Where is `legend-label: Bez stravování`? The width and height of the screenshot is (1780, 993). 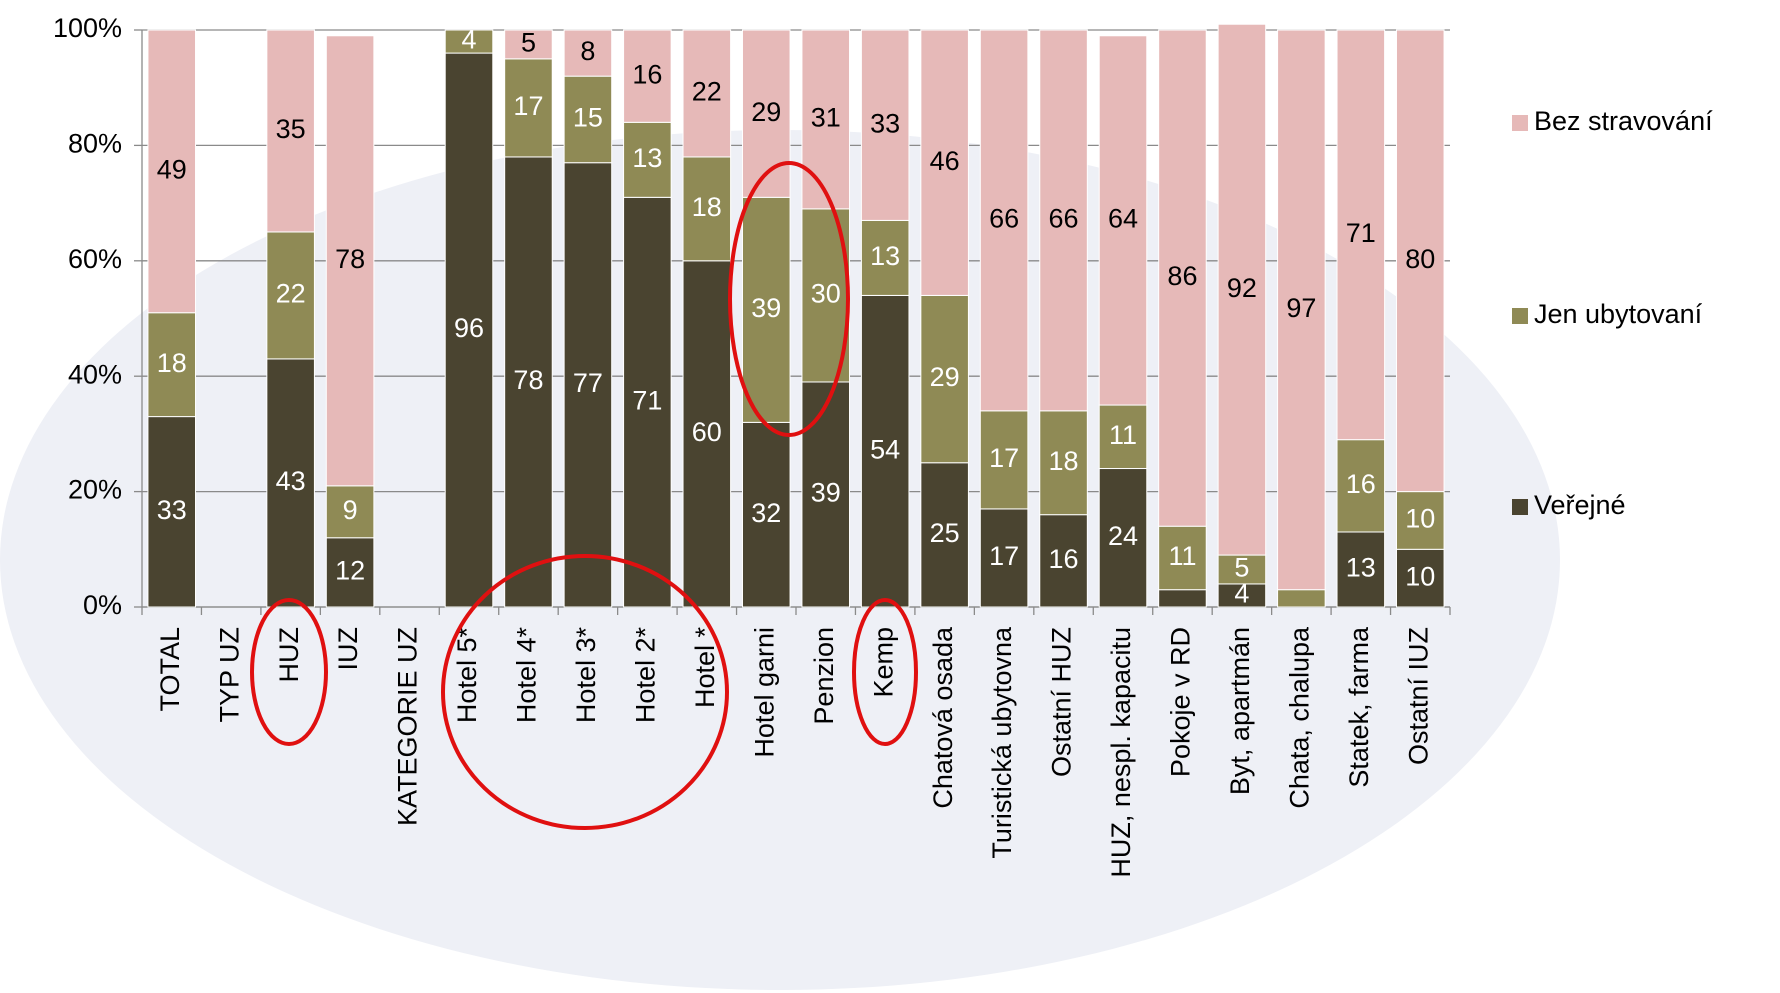
legend-label: Bez stravování is located at coordinates (1623, 121).